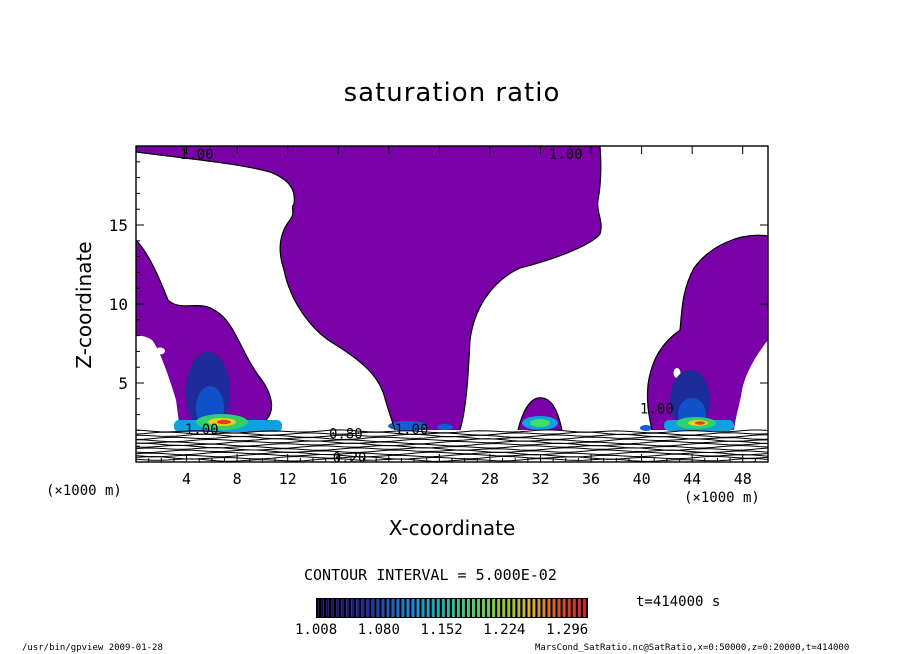 This screenshot has height=654, width=904. What do you see at coordinates (160, 351) in the screenshot?
I see `white-hole` at bounding box center [160, 351].